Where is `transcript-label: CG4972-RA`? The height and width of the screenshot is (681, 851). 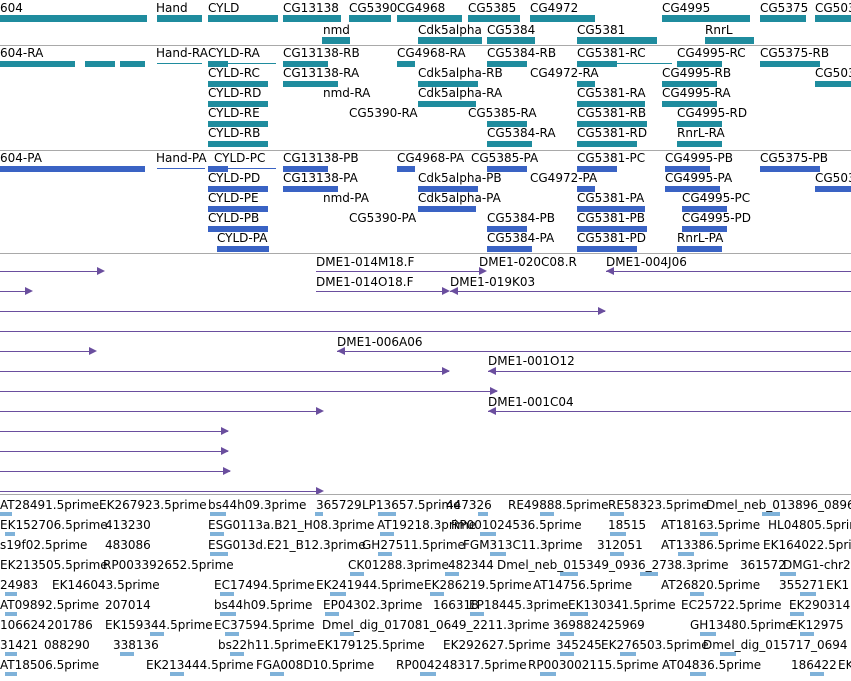
transcript-label: CG4972-RA is located at coordinates (564, 73).